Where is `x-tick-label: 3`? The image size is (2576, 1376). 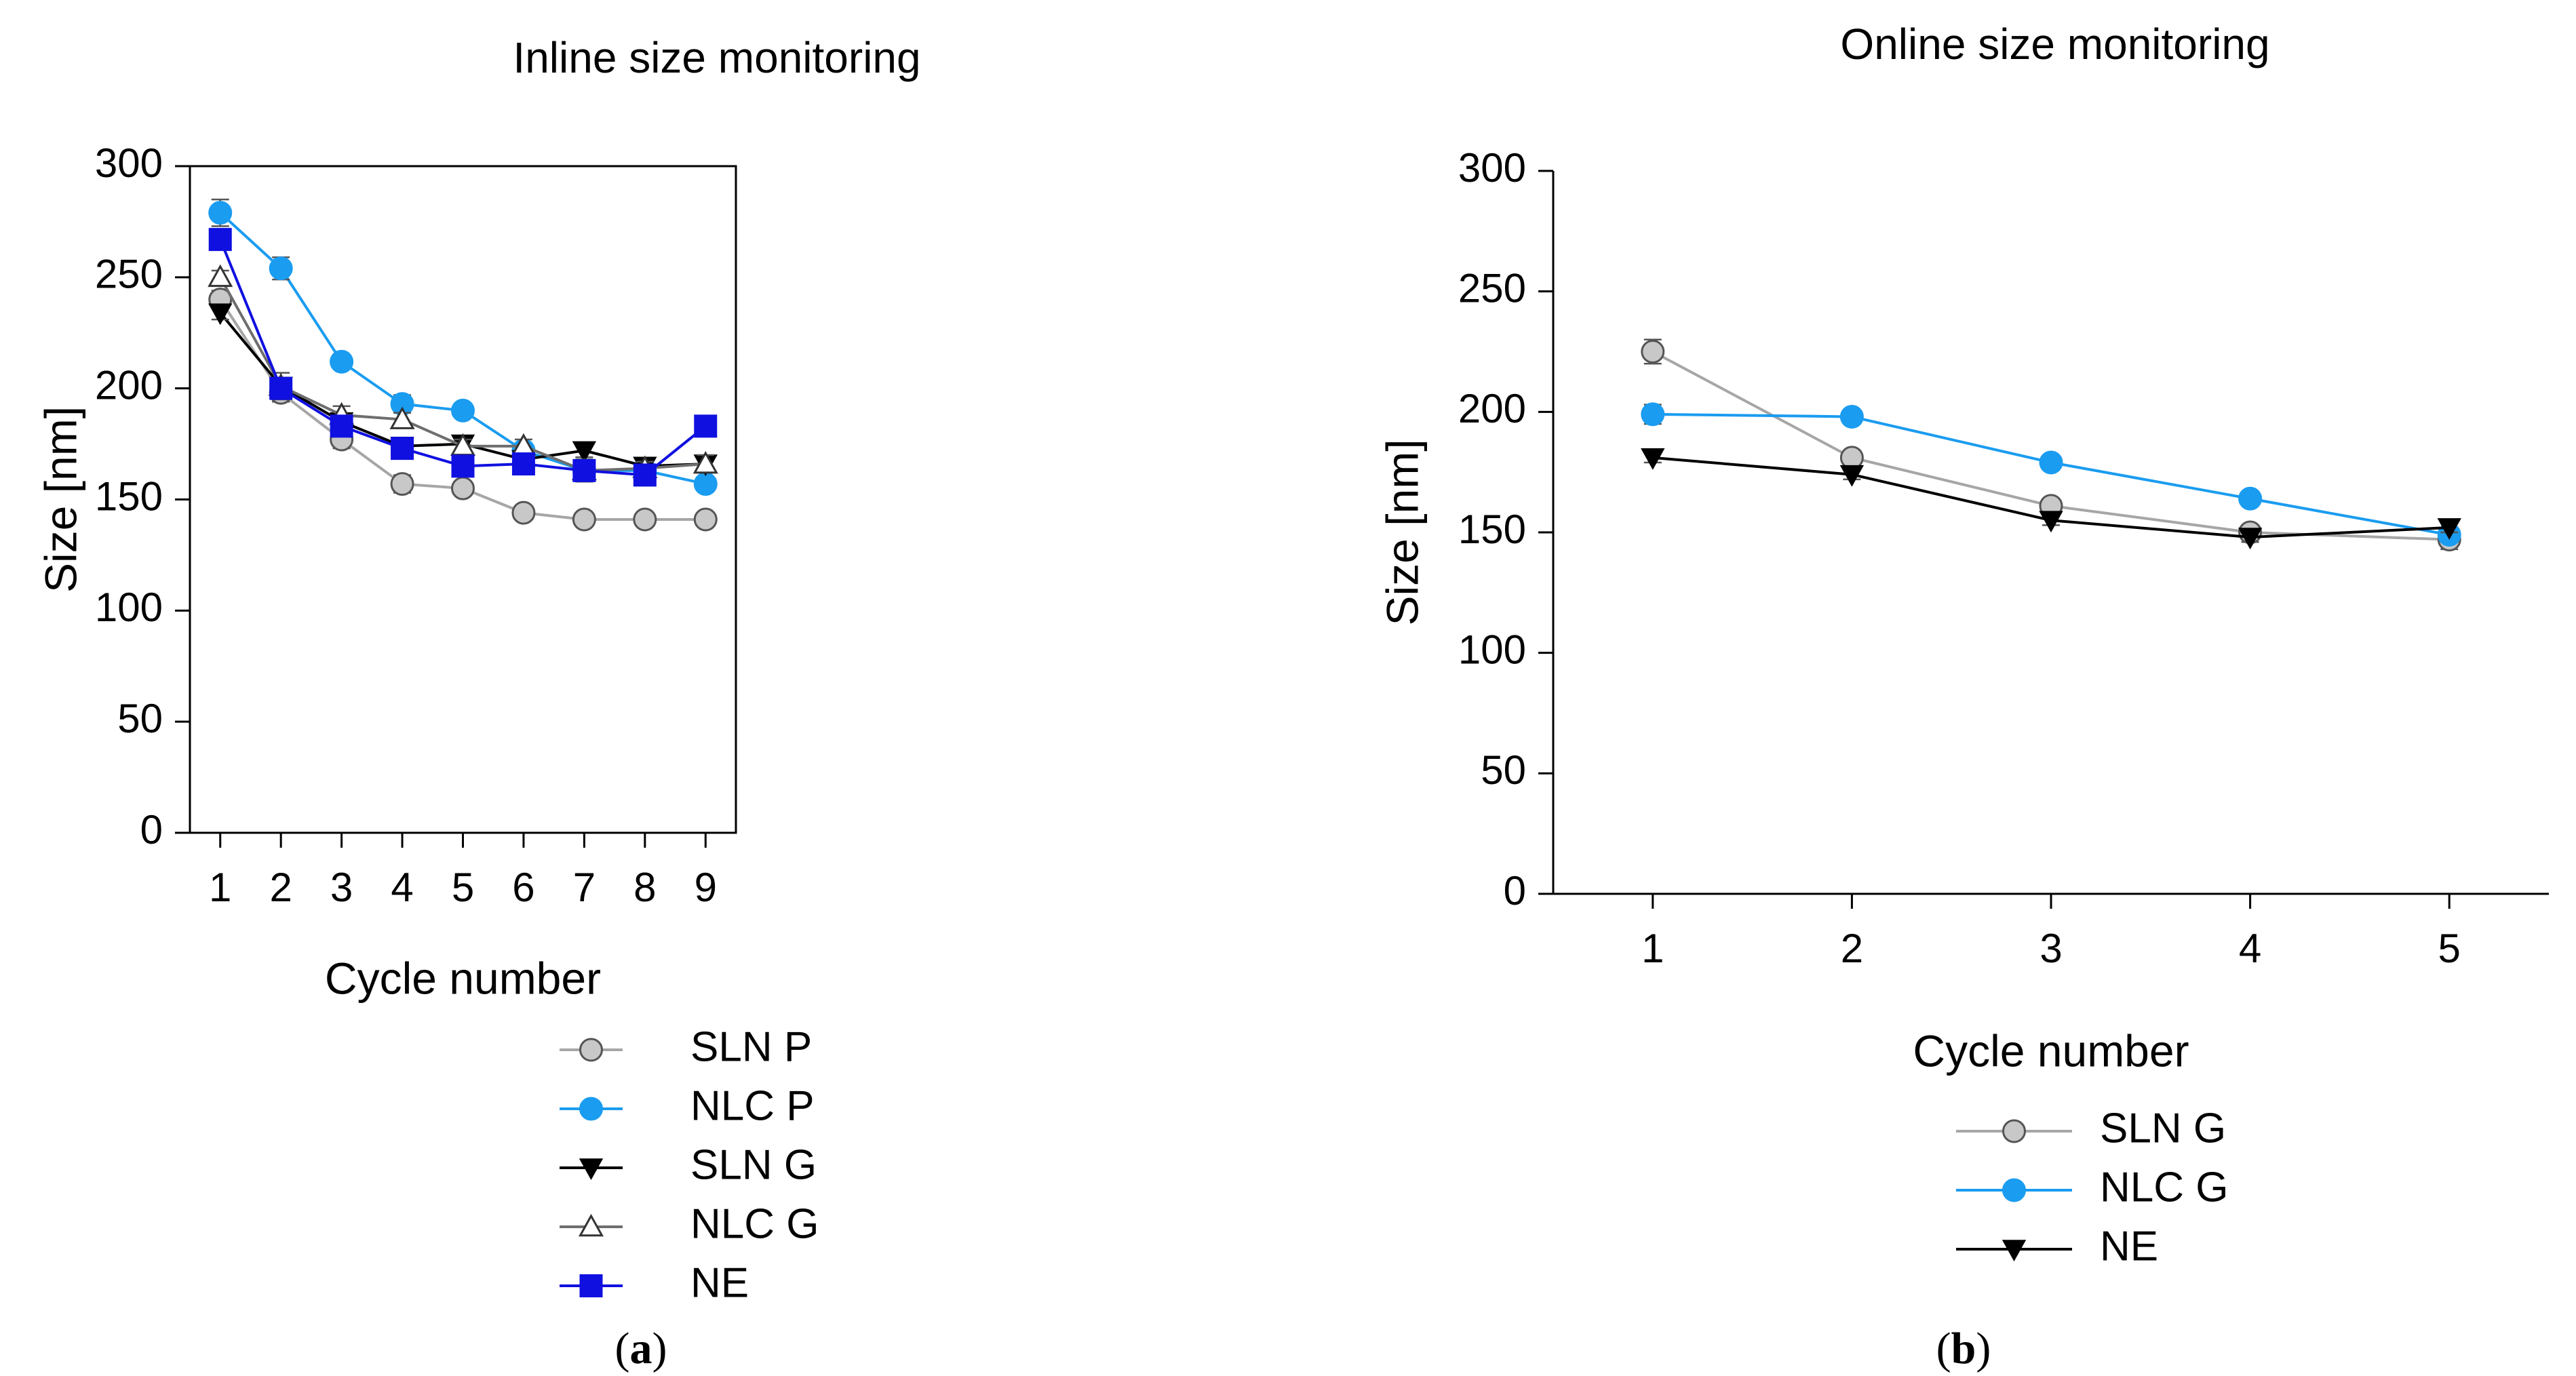 x-tick-label: 3 is located at coordinates (341, 888).